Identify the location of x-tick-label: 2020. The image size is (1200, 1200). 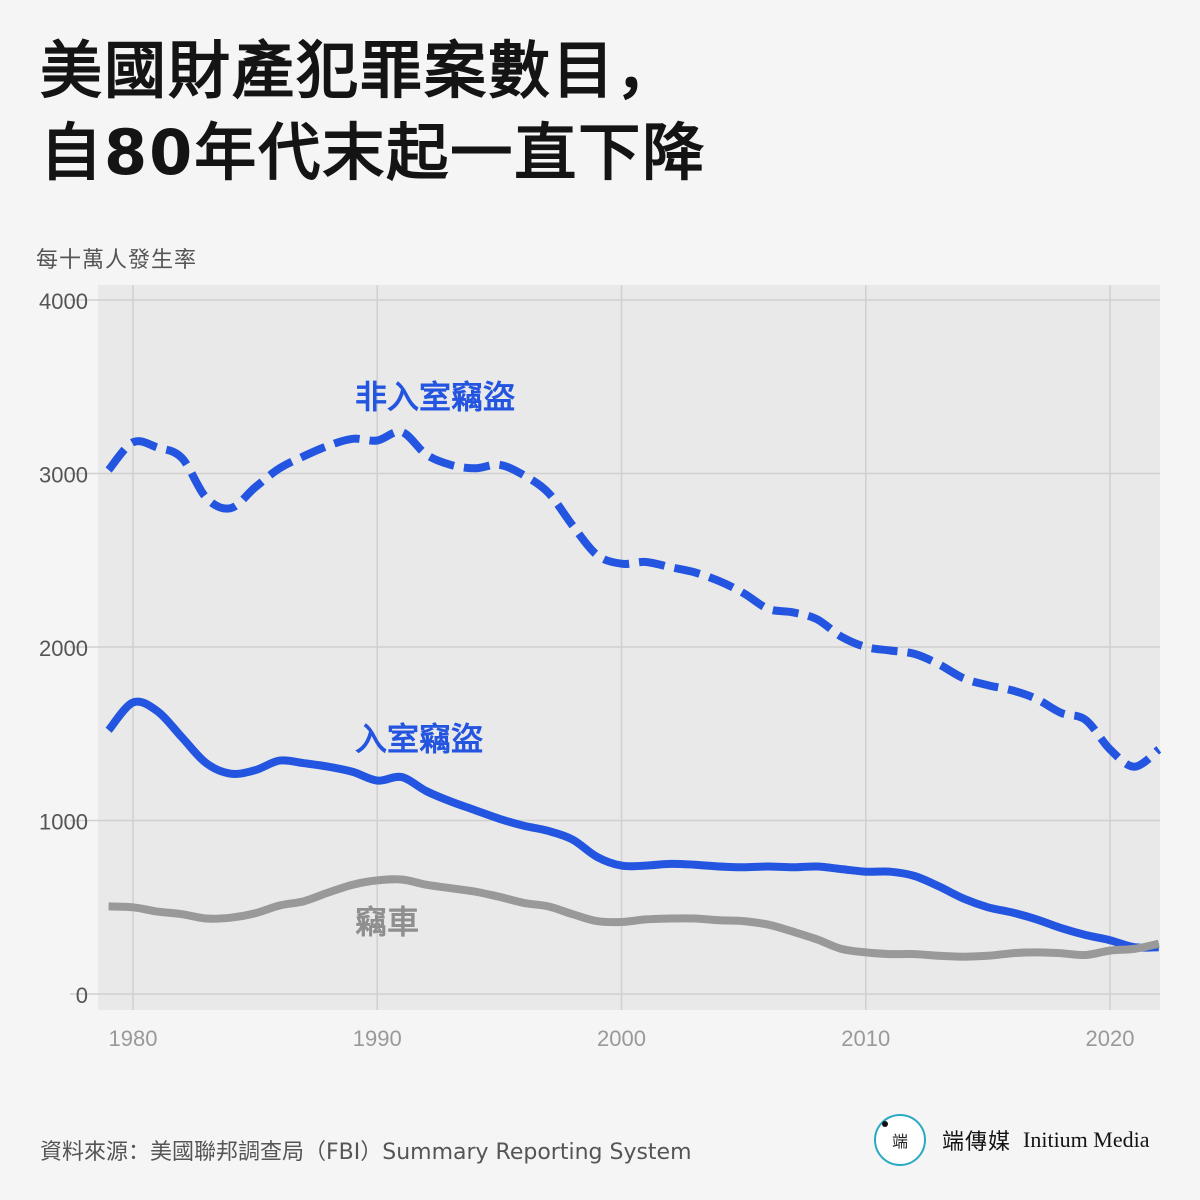
(1110, 1038).